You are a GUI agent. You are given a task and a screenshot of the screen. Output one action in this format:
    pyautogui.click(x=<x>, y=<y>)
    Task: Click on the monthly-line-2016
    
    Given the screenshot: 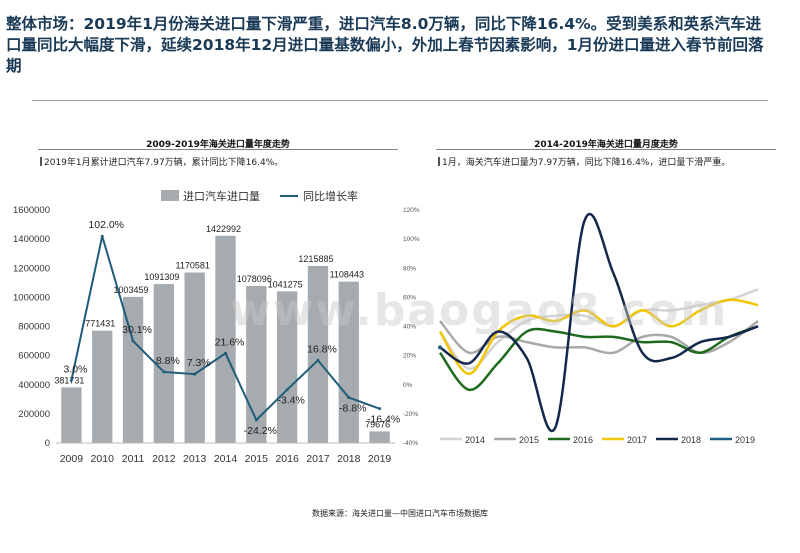 What is the action you would take?
    pyautogui.click(x=598, y=358)
    